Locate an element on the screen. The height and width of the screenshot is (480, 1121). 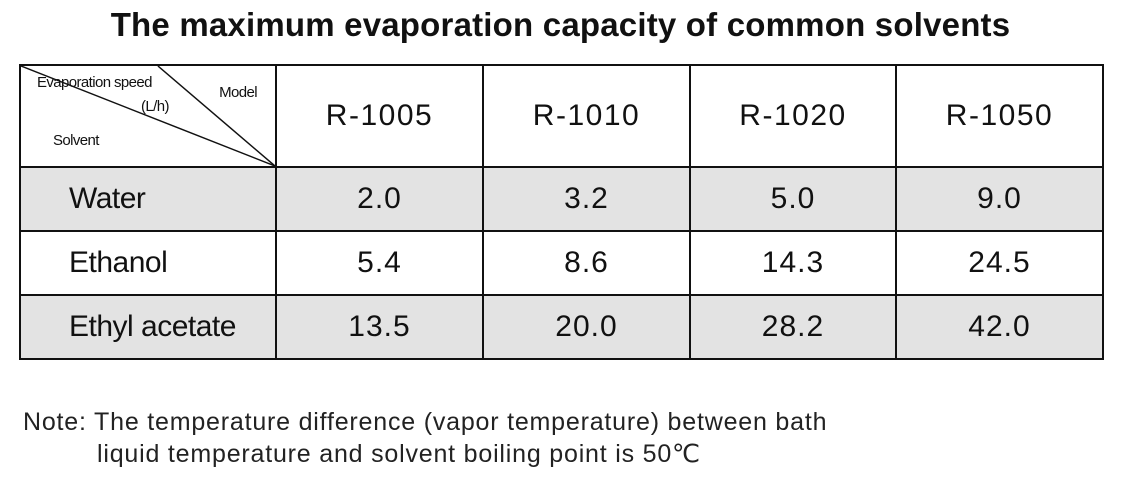
model-label: Model is located at coordinates (238, 92).